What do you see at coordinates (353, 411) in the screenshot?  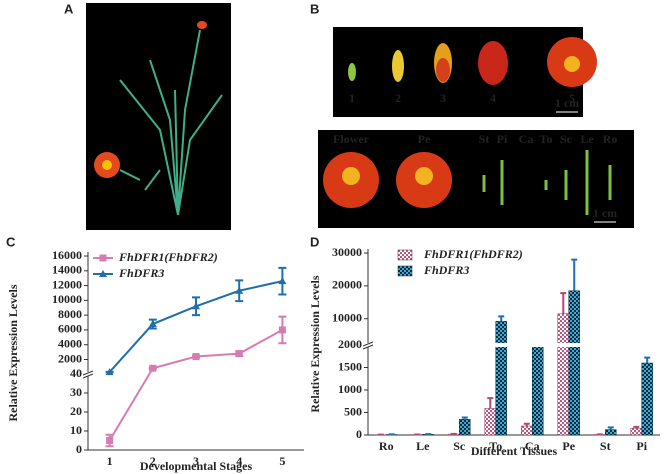 I see `y-tick-label: 500` at bounding box center [353, 411].